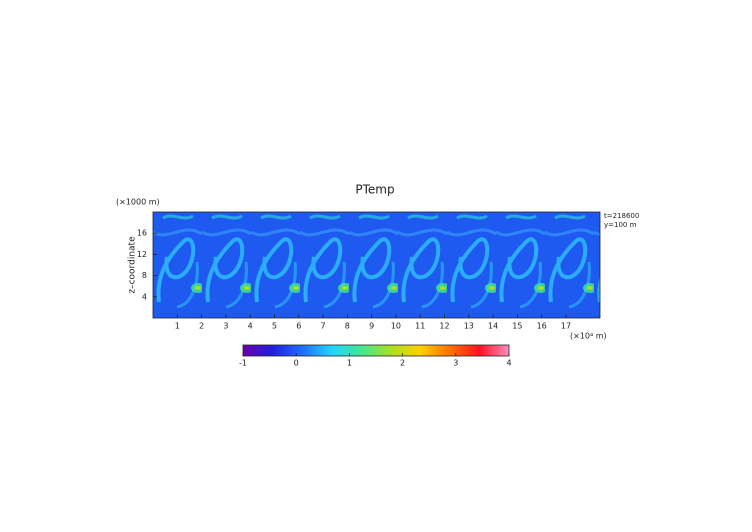 The width and height of the screenshot is (752, 532). What do you see at coordinates (274, 326) in the screenshot?
I see `x-tick-label: 5` at bounding box center [274, 326].